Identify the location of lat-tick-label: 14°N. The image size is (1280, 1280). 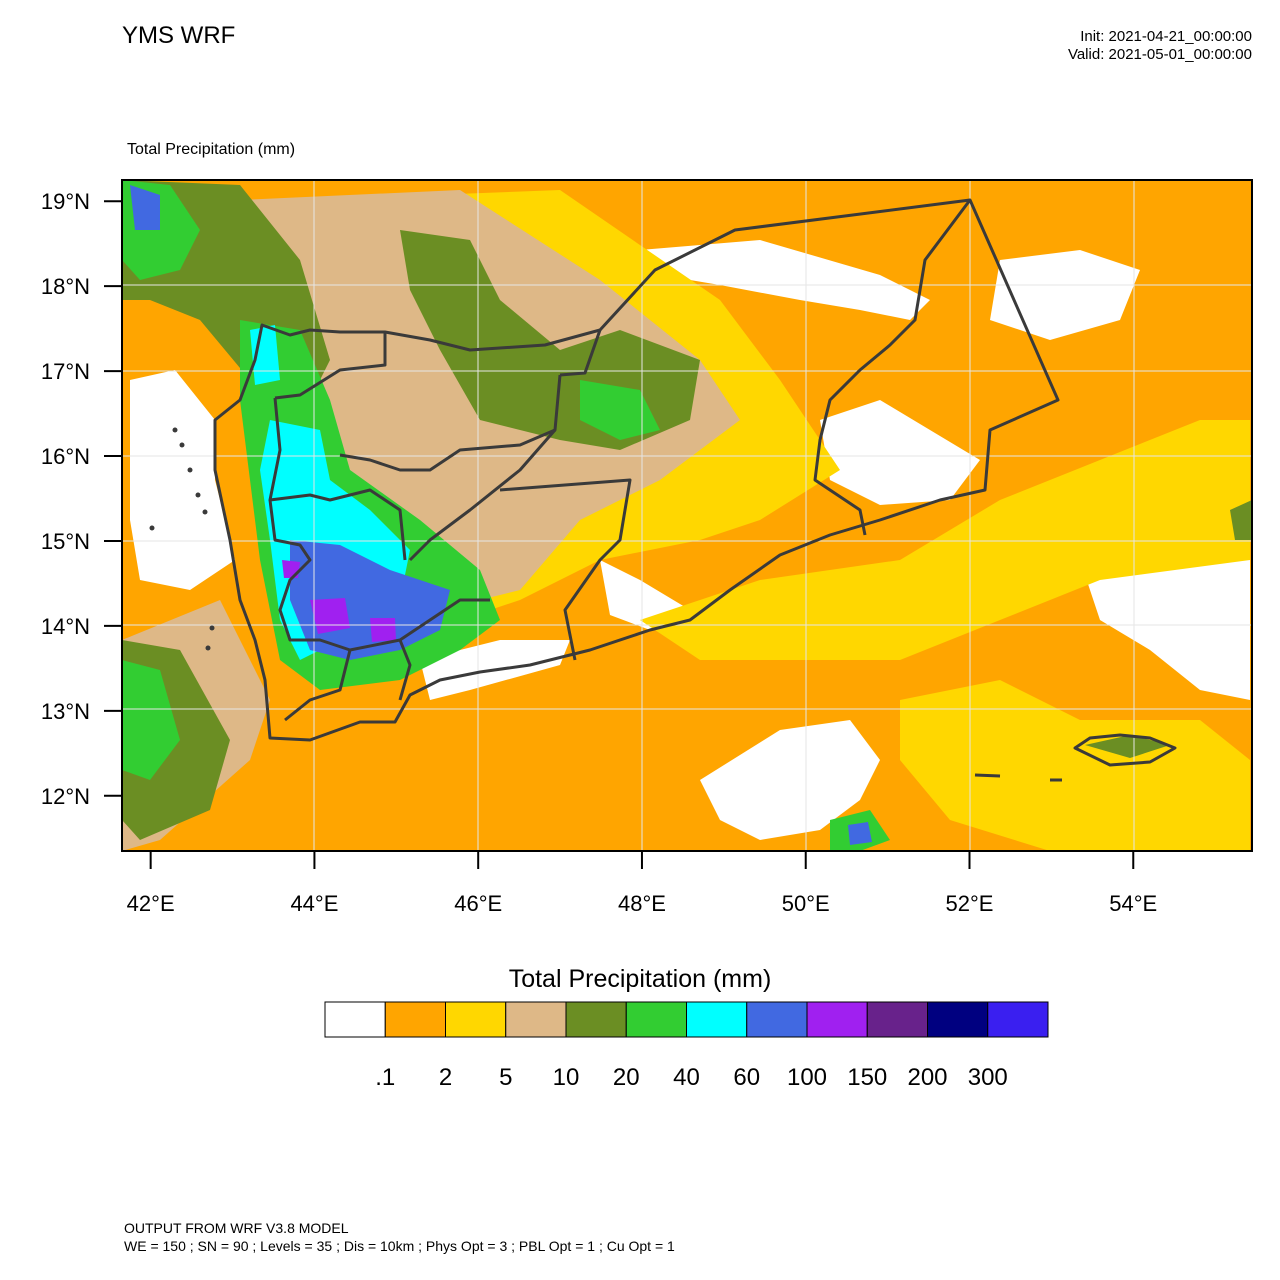
(65, 626).